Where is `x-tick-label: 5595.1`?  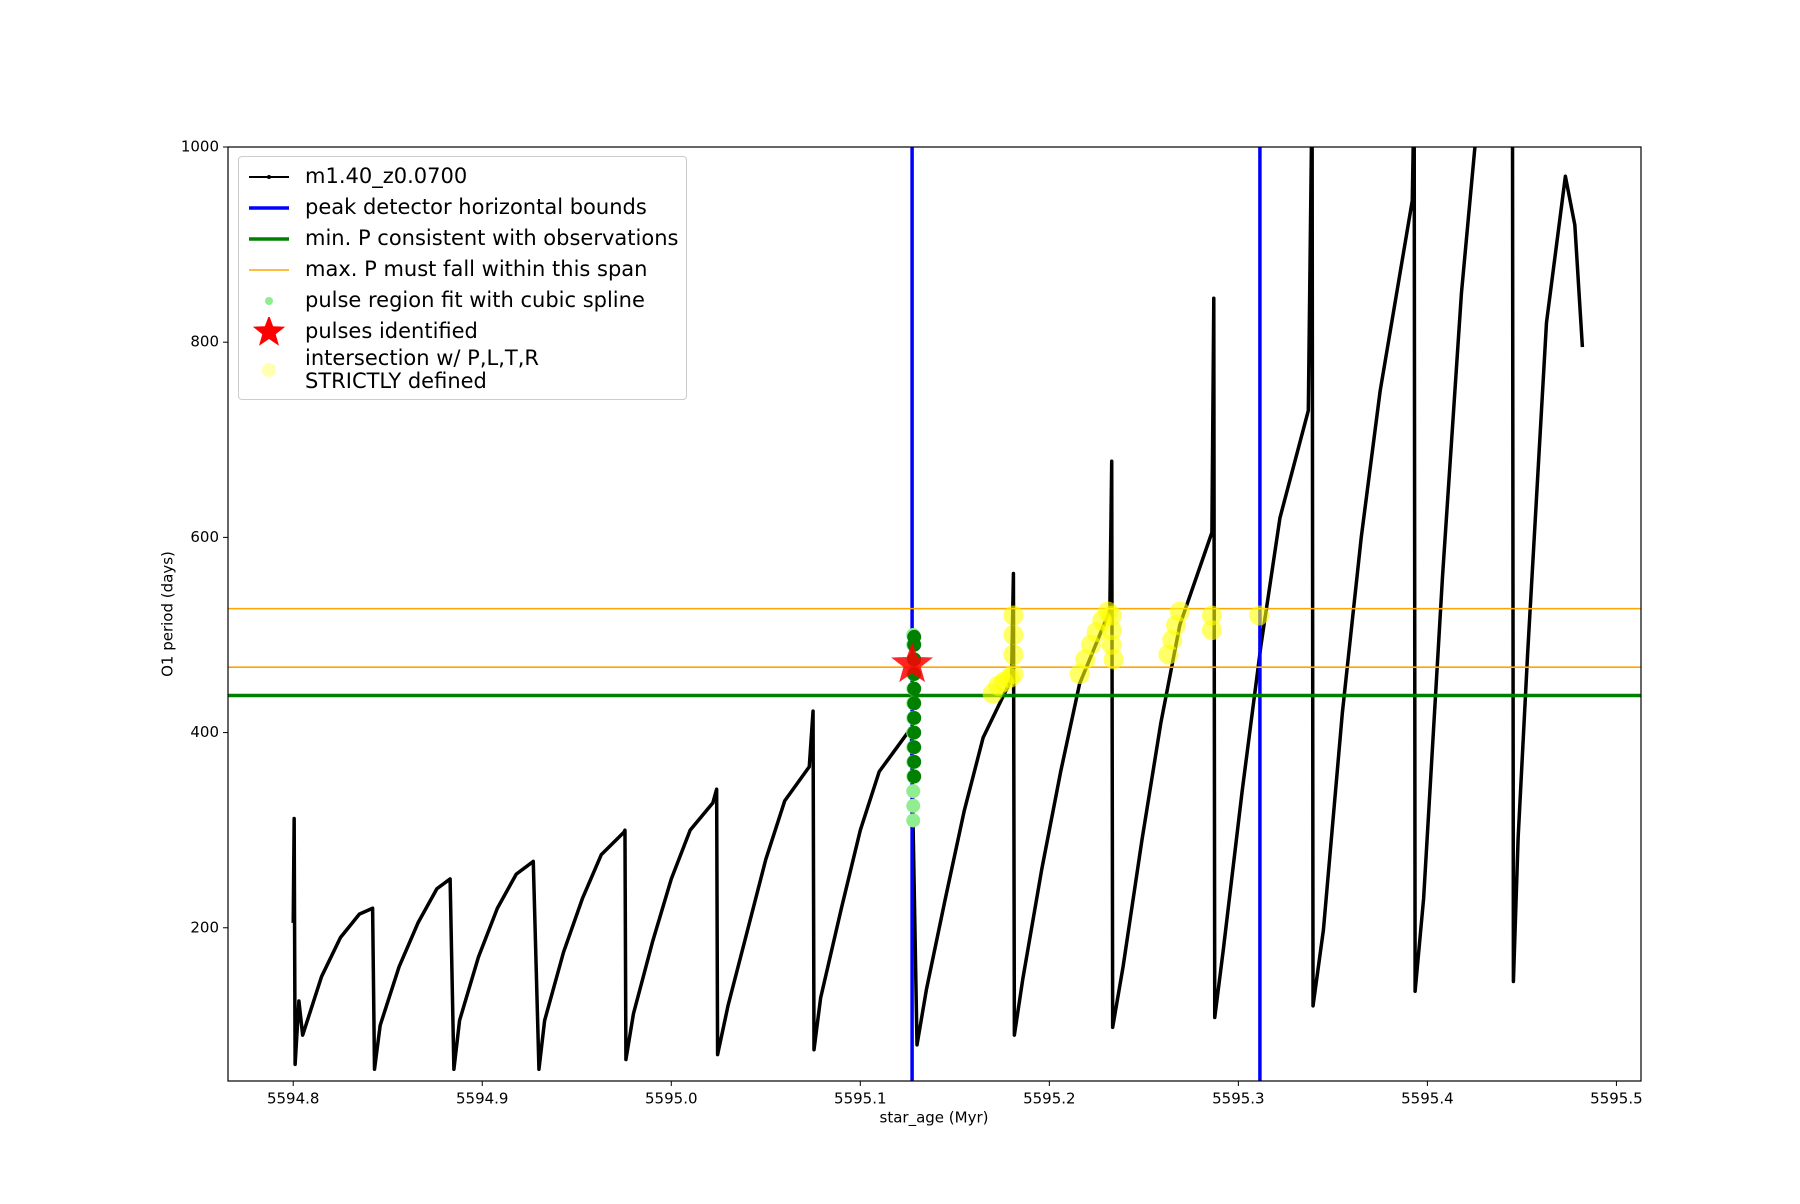
x-tick-label: 5595.1 is located at coordinates (860, 1099).